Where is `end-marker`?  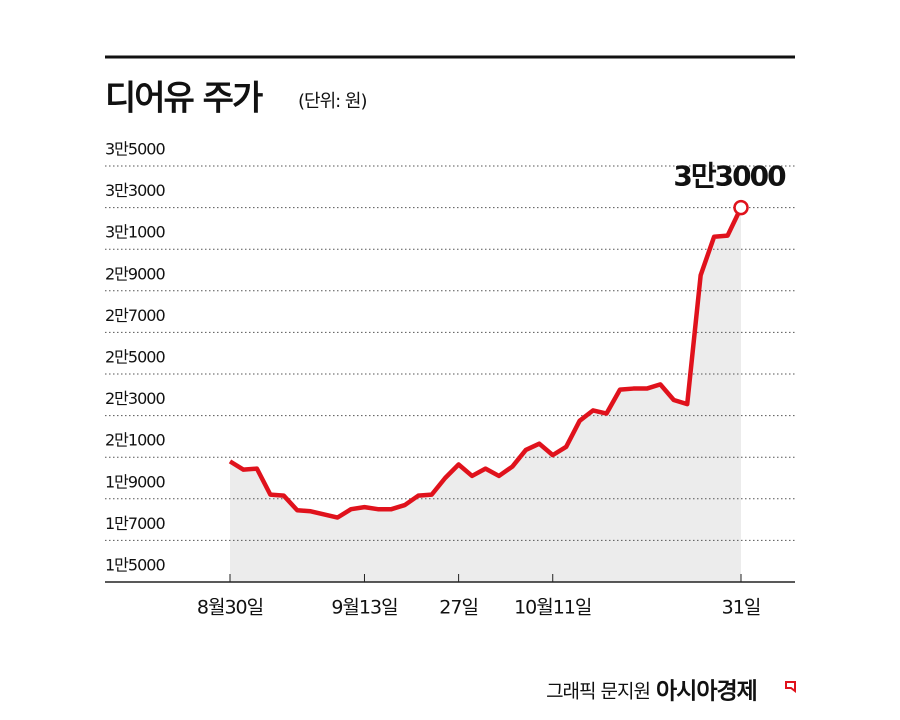
end-marker is located at coordinates (741, 207).